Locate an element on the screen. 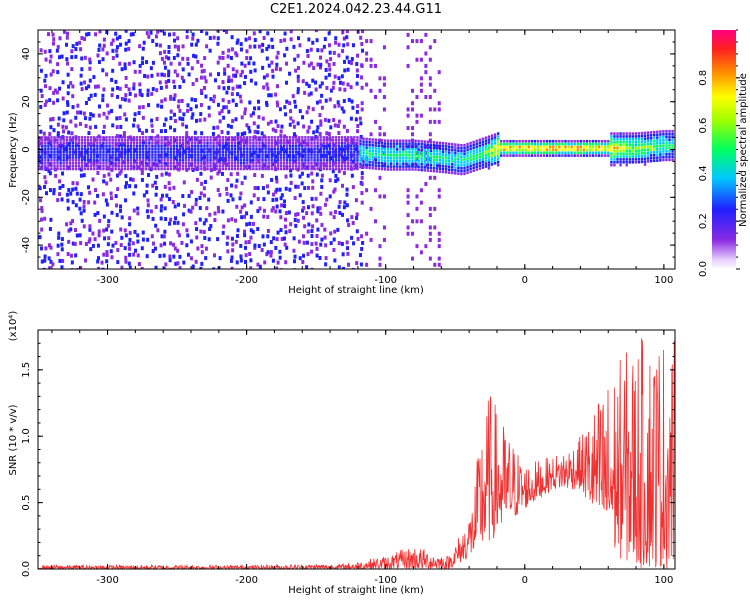 This screenshot has width=750, height=600. top-y-axis-label: Frequency (Hz) is located at coordinates (13, 150).